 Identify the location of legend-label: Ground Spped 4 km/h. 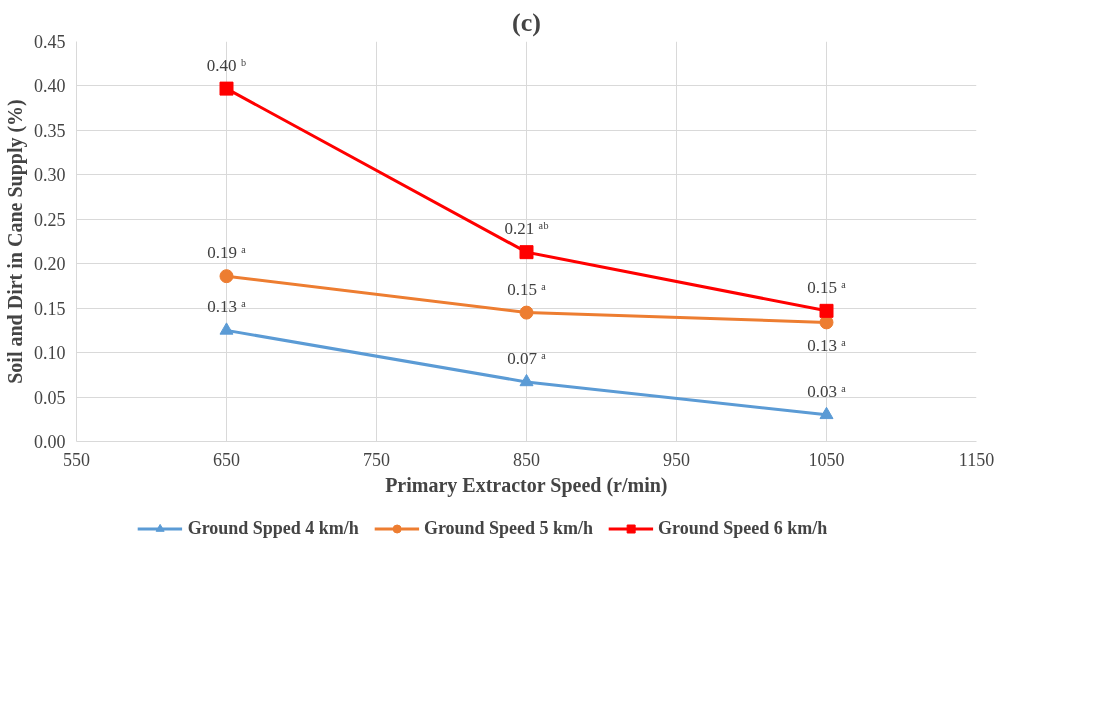
(273, 528).